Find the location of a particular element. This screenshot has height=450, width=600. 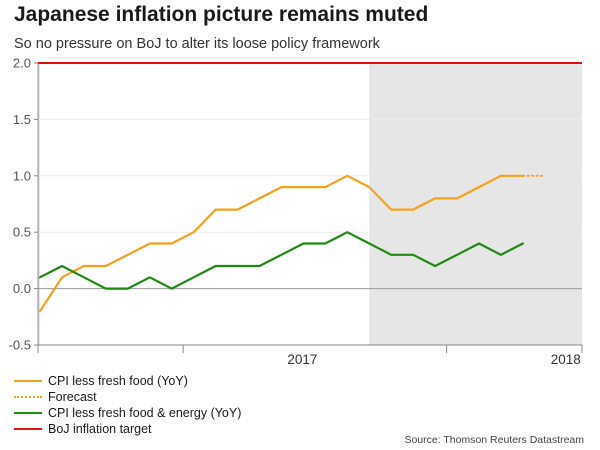

y-tick-label: -0.5 is located at coordinates (20, 345).